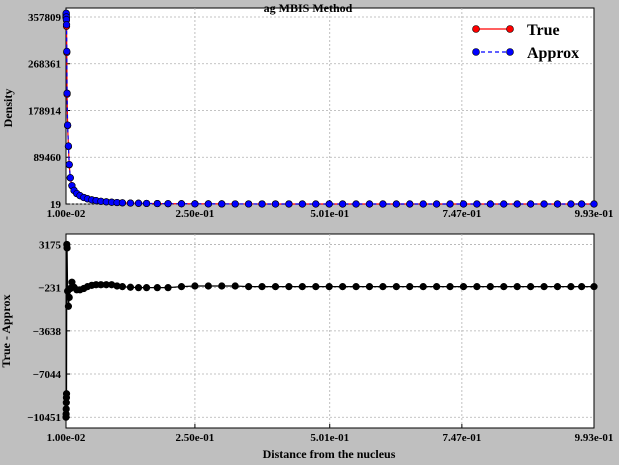 This screenshot has width=619, height=465. Describe the element at coordinates (594, 214) in the screenshot. I see `density-xtick-label-4: 9.93e-01` at that location.